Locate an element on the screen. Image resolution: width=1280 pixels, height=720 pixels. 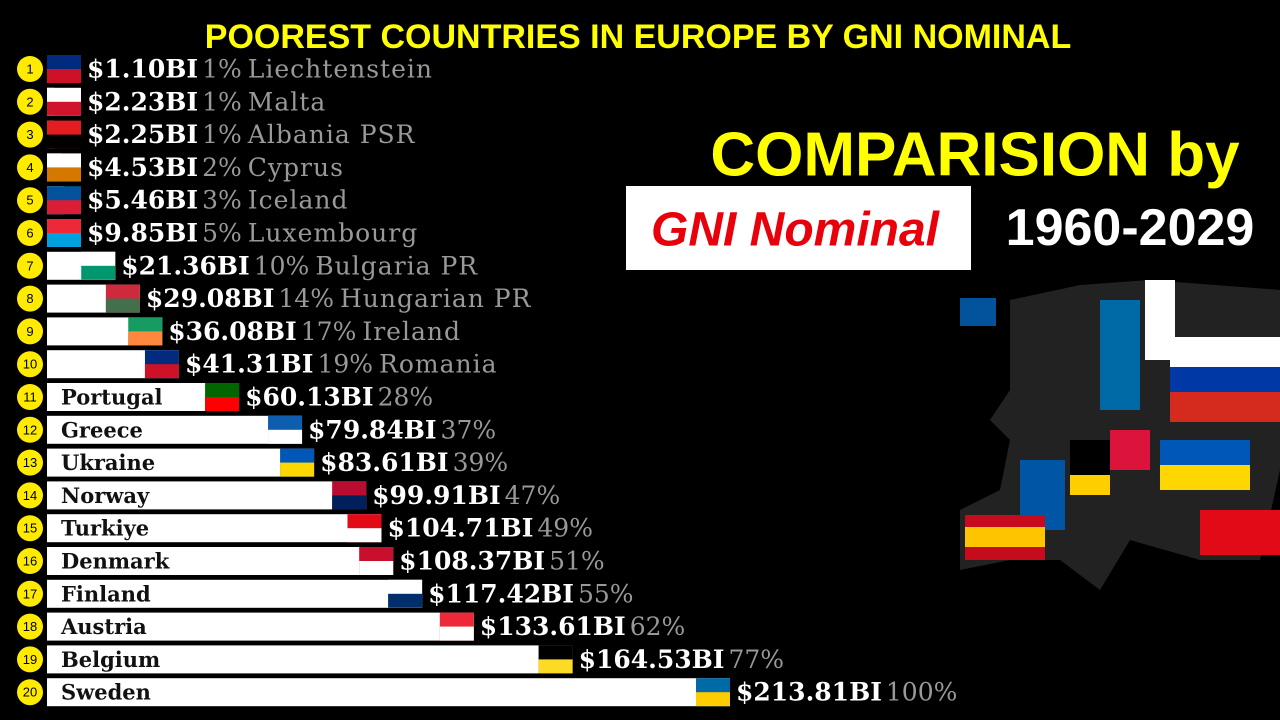
category-label: Luxembourg is located at coordinates (333, 233).